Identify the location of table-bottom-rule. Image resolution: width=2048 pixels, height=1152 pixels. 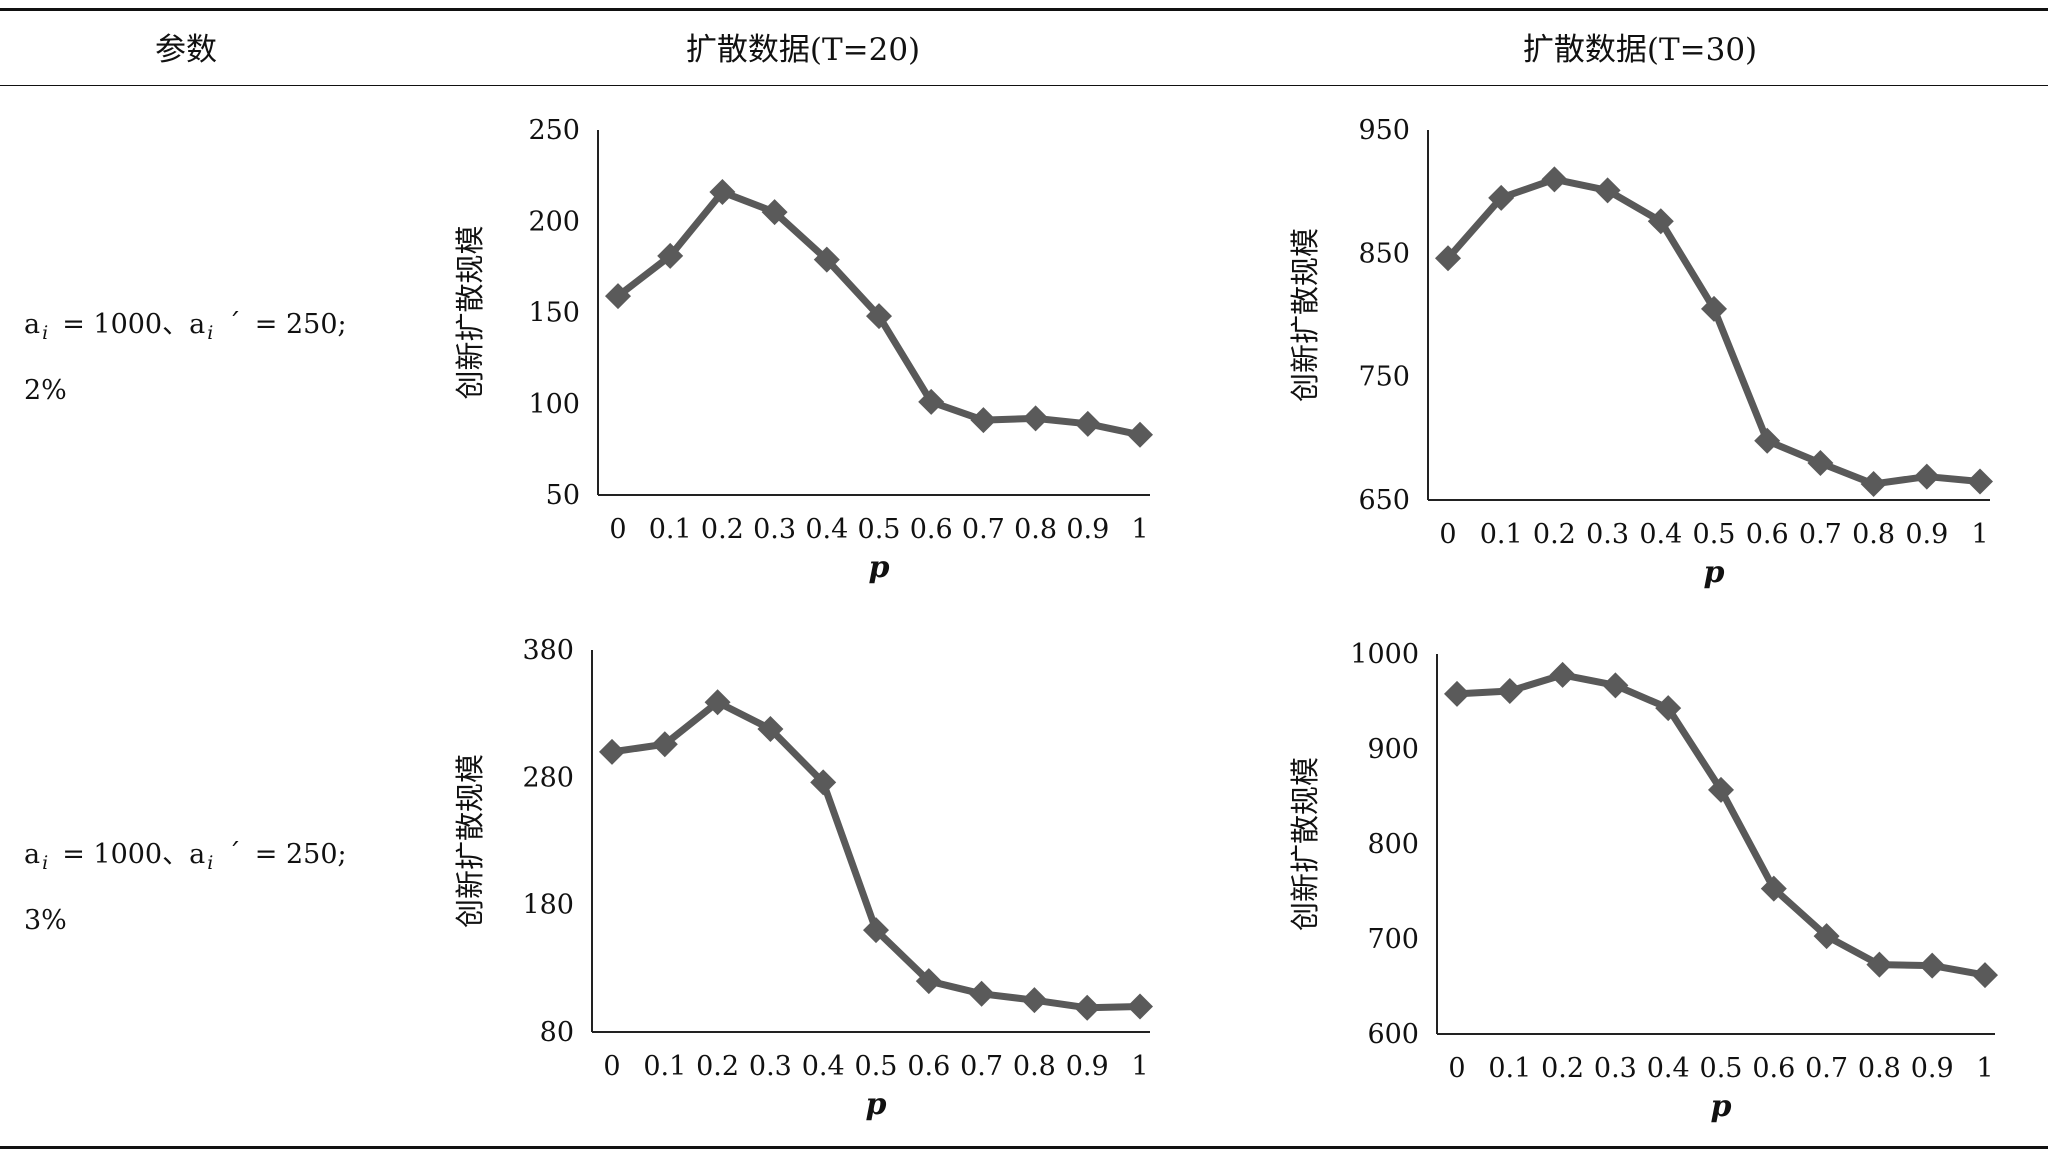
(1024, 1147).